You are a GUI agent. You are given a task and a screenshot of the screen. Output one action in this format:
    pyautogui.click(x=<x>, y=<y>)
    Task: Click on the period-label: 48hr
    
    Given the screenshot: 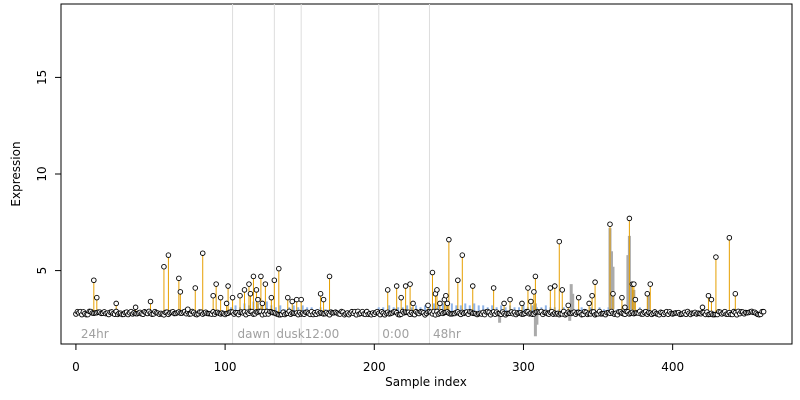 What is the action you would take?
    pyautogui.click(x=447, y=334)
    